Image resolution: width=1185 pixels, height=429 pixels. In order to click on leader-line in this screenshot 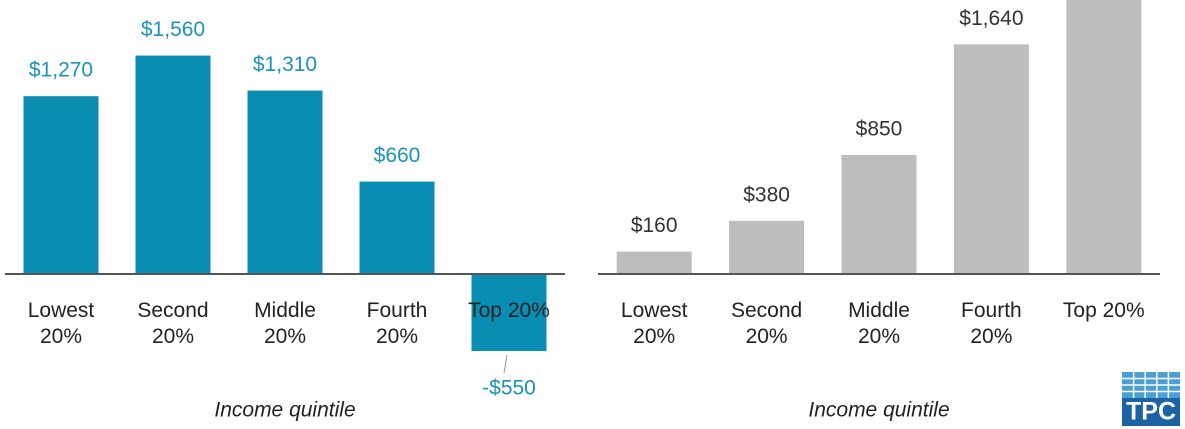, I will do `click(505, 364)`.